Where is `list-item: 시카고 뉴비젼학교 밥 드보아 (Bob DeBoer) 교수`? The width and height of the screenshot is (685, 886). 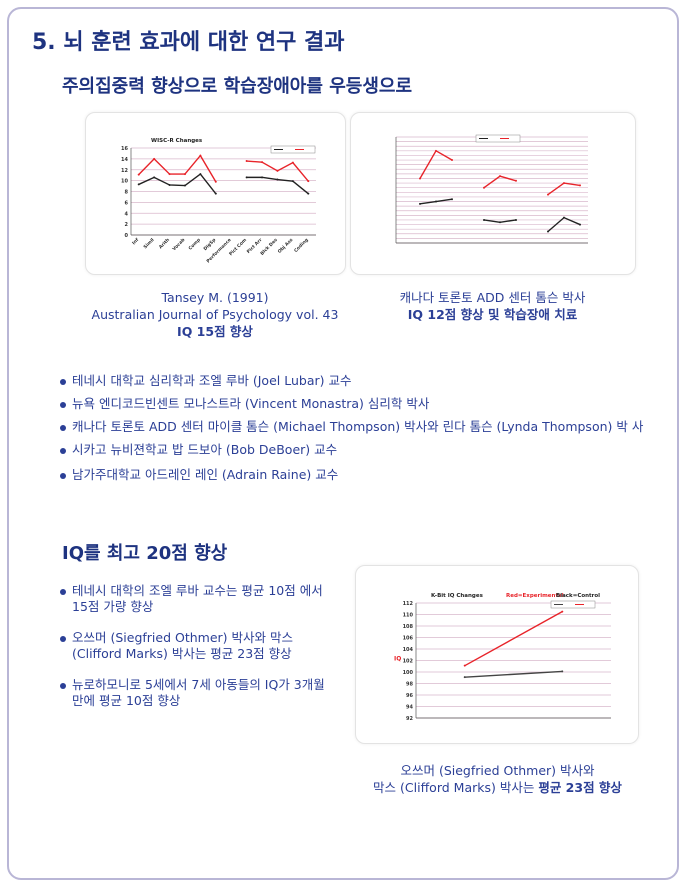 list-item: 시카고 뉴비젼학교 밥 드보아 (Bob DeBoer) 교수 is located at coordinates (360, 450).